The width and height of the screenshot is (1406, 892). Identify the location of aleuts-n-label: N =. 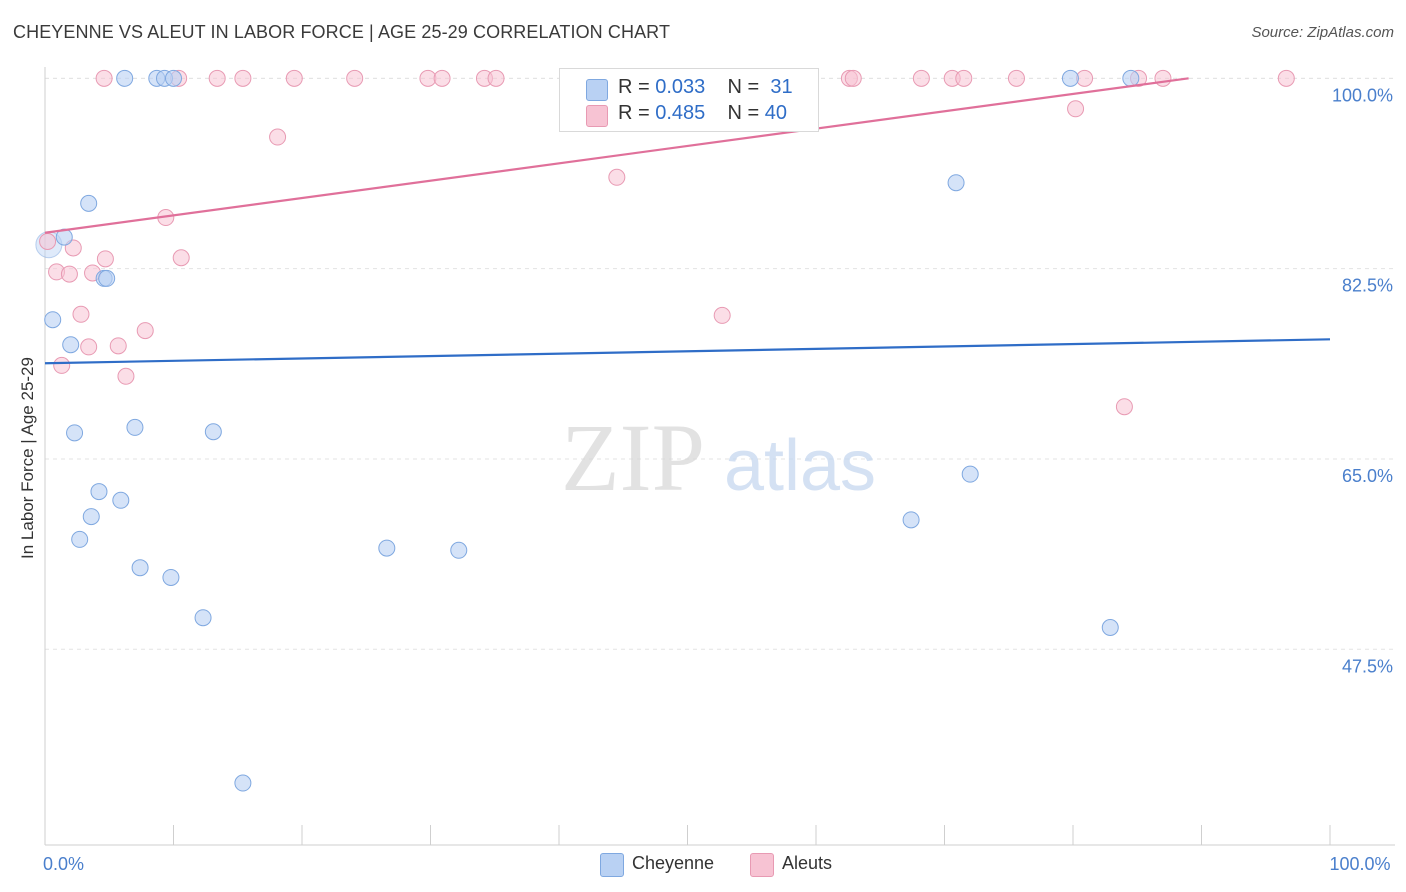
(746, 113).